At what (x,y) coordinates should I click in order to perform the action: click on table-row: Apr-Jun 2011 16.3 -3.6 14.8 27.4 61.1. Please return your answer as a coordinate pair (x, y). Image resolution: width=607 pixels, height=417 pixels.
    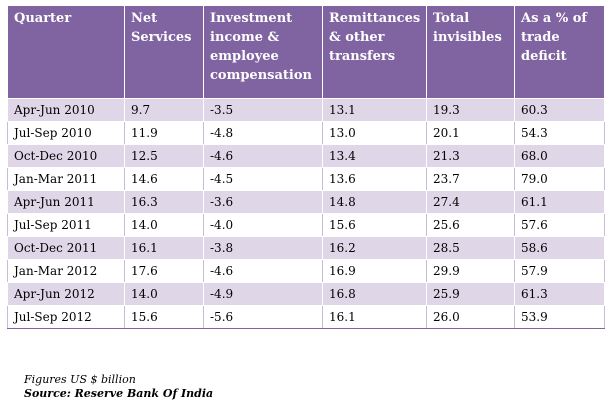
    Looking at the image, I should click on (306, 202).